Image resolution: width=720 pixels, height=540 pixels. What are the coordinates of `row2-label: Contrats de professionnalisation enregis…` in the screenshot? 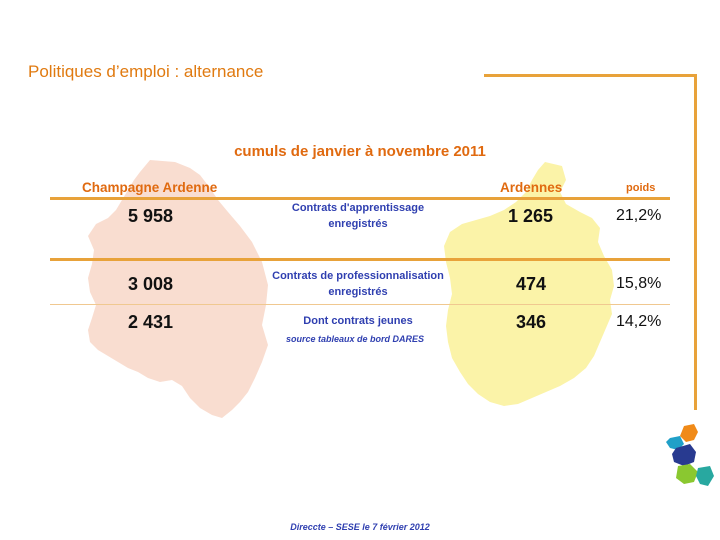 It's located at (358, 284).